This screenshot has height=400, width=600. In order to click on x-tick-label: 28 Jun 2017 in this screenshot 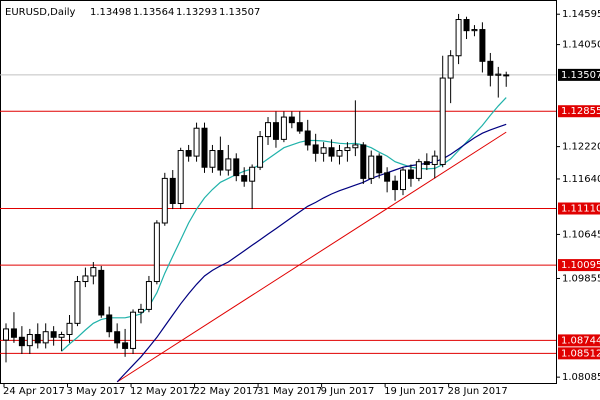, I will do `click(478, 391)`.